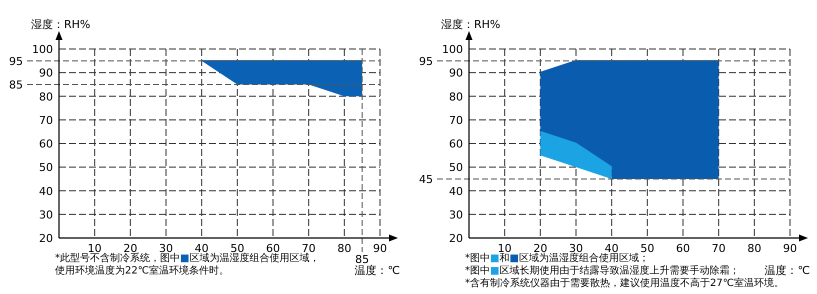  What do you see at coordinates (557, 258) in the screenshot?
I see `text: *图中■和■区域为温湿度组合使用区域；` at bounding box center [557, 258].